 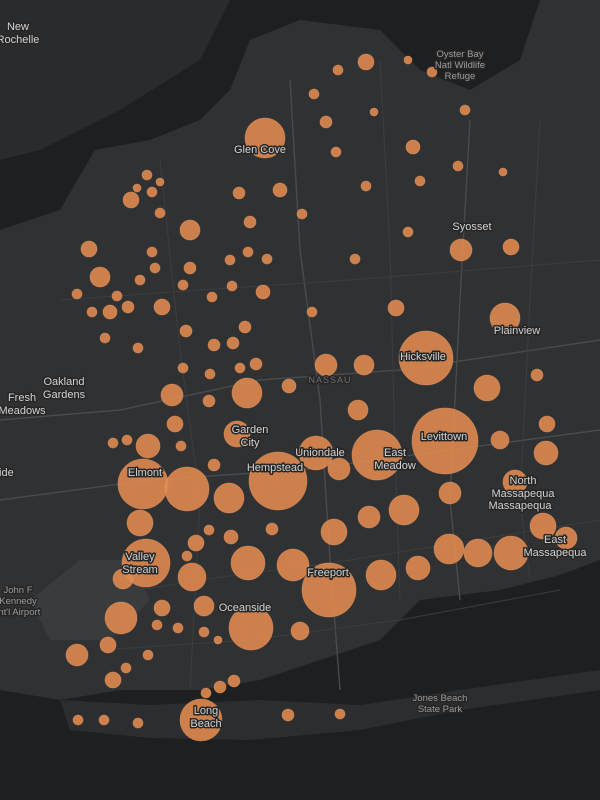 What do you see at coordinates (115, 80) in the screenshot?
I see `mainland-north` at bounding box center [115, 80].